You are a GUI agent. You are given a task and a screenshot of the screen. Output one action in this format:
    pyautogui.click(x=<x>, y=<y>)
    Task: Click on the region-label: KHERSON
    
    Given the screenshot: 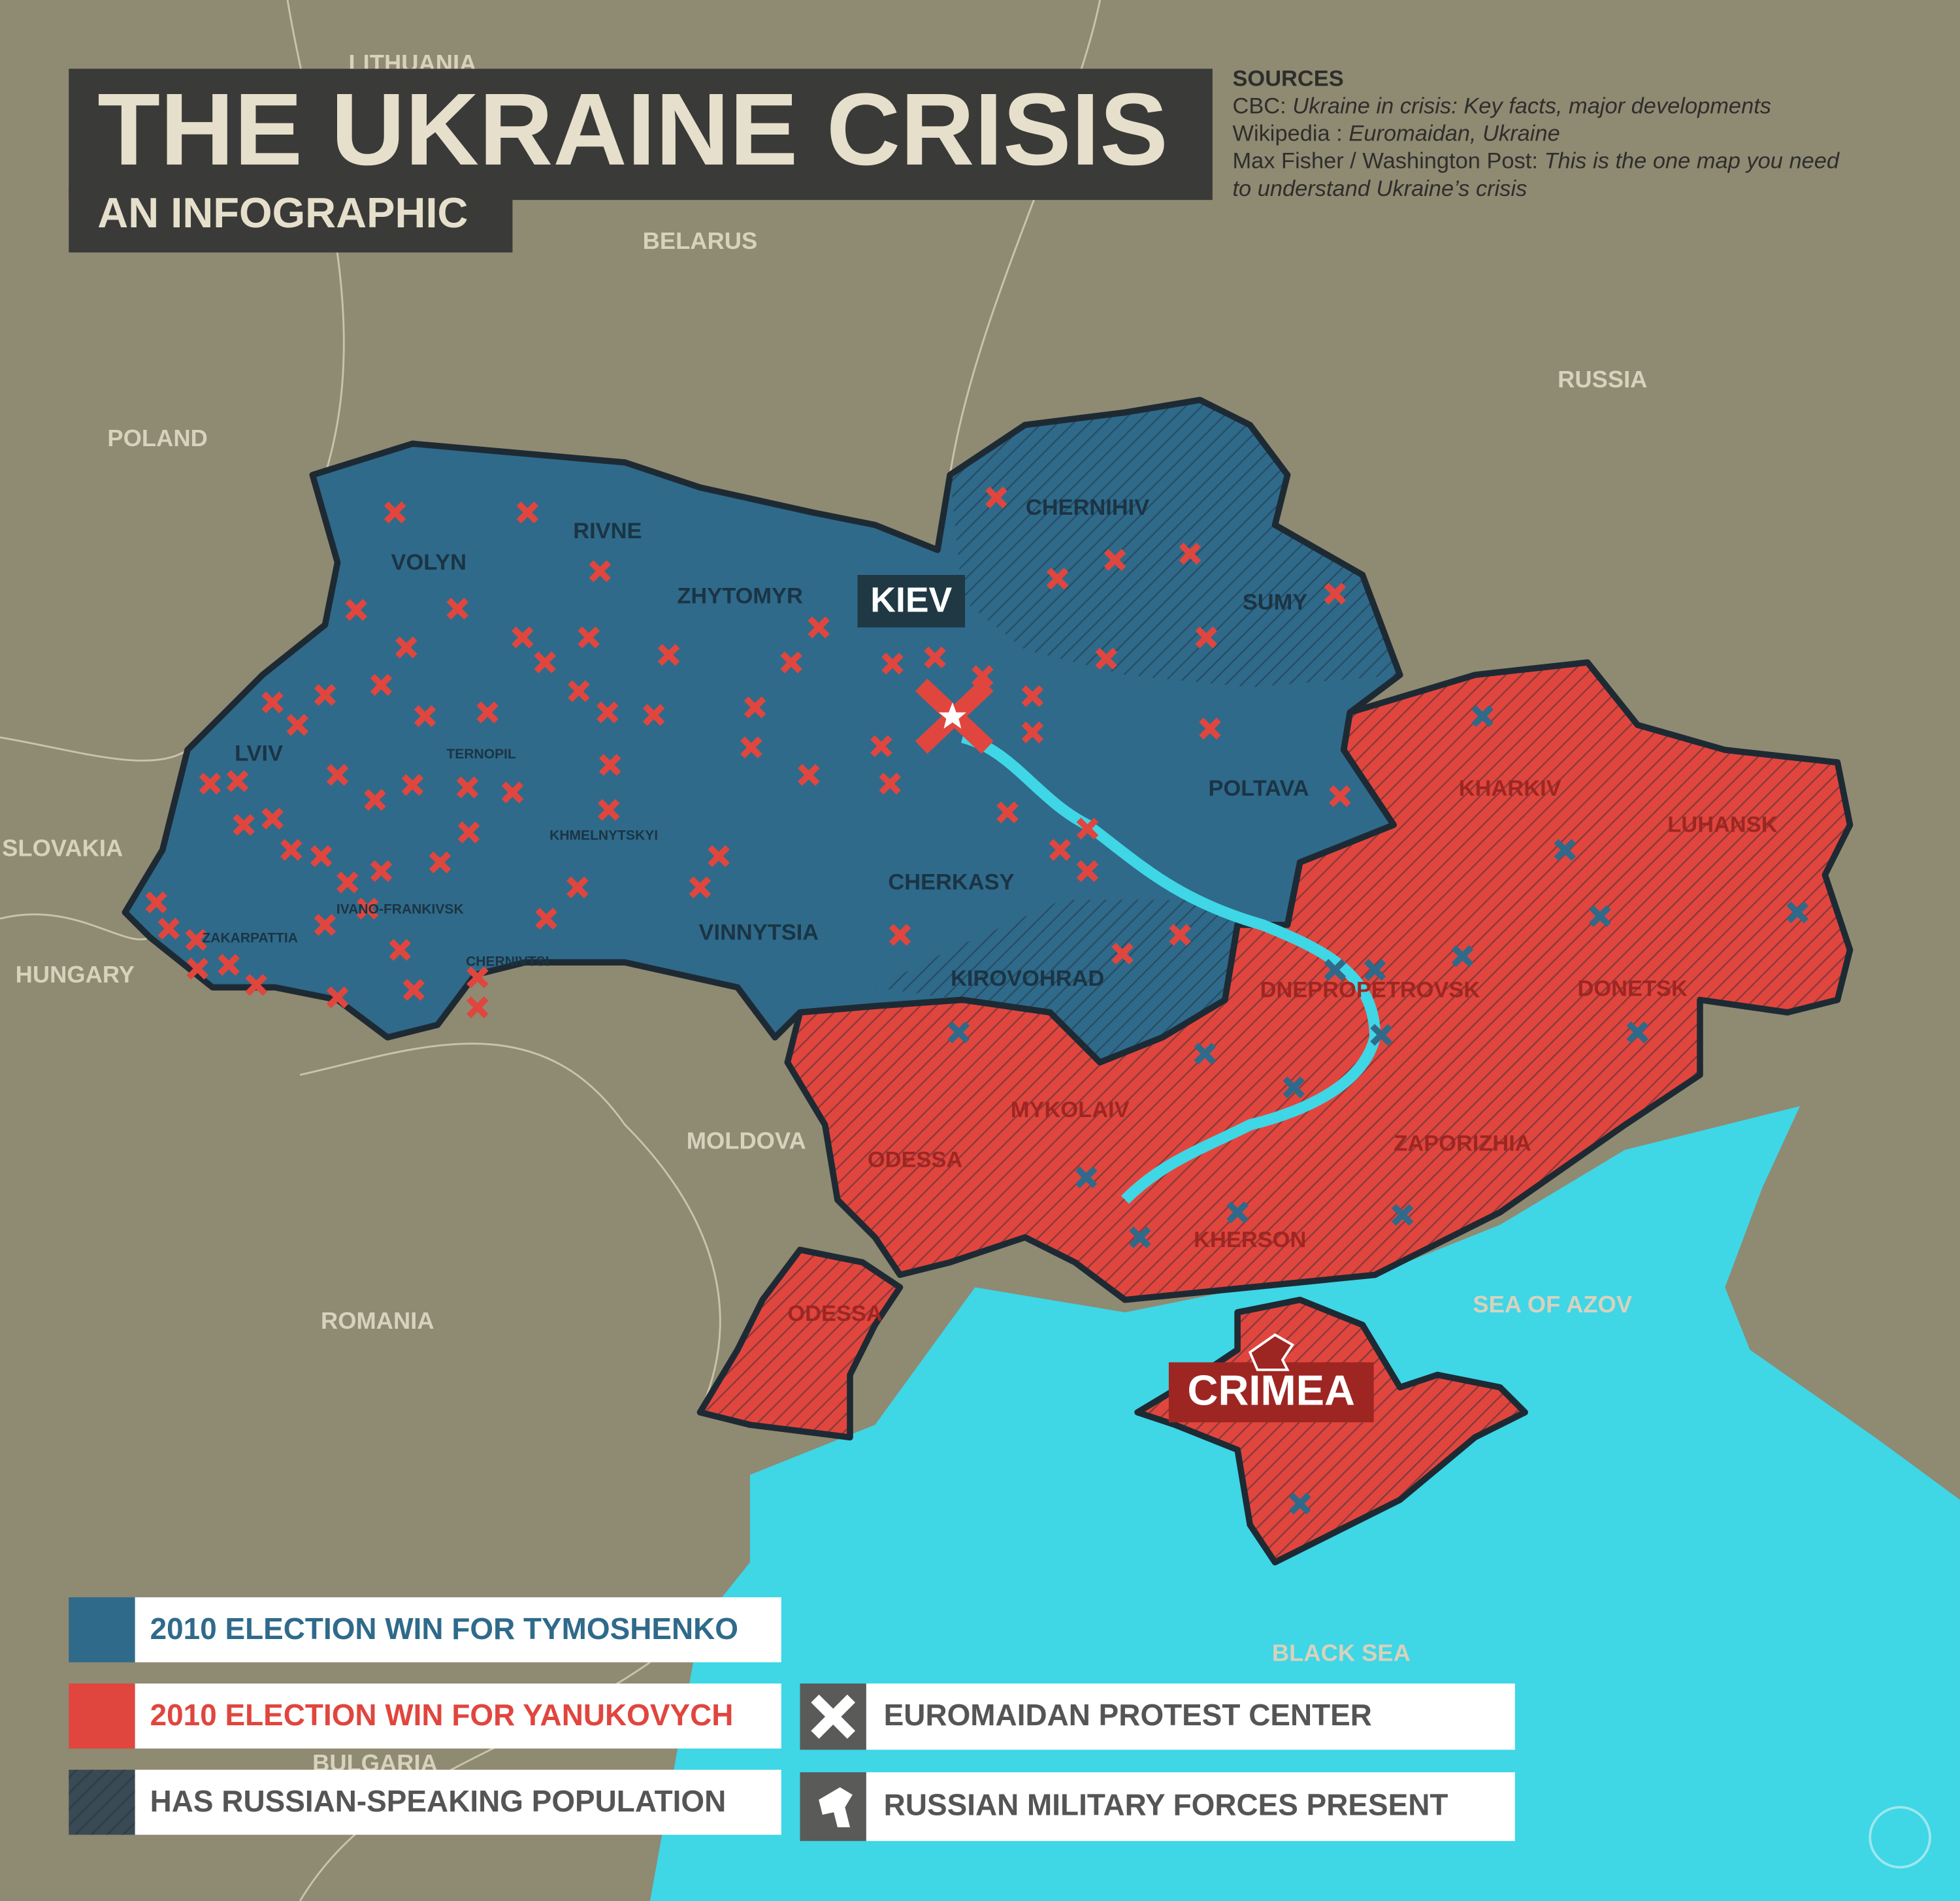 What is the action you would take?
    pyautogui.click(x=1250, y=1239)
    